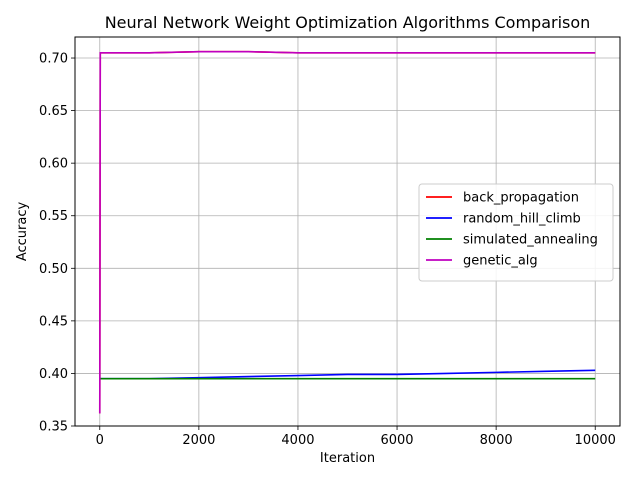  Describe the element at coordinates (53, 111) in the screenshot. I see `y-tick-label: 0.65` at that location.